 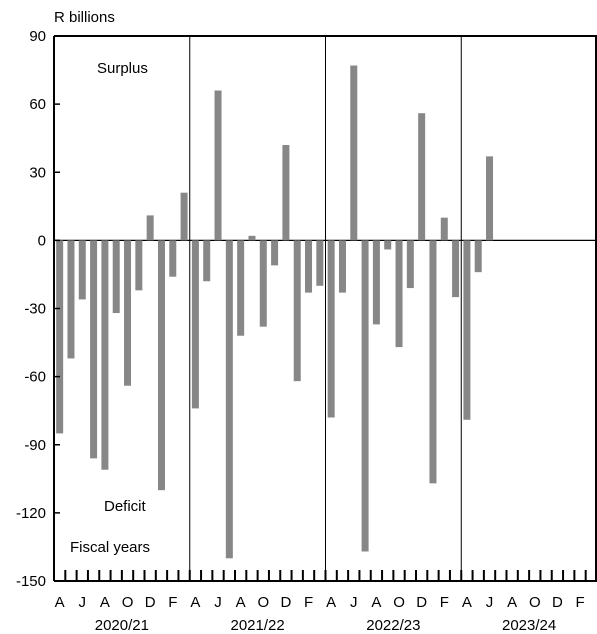 What do you see at coordinates (37, 36) in the screenshot?
I see `y-tick-label: 90` at bounding box center [37, 36].